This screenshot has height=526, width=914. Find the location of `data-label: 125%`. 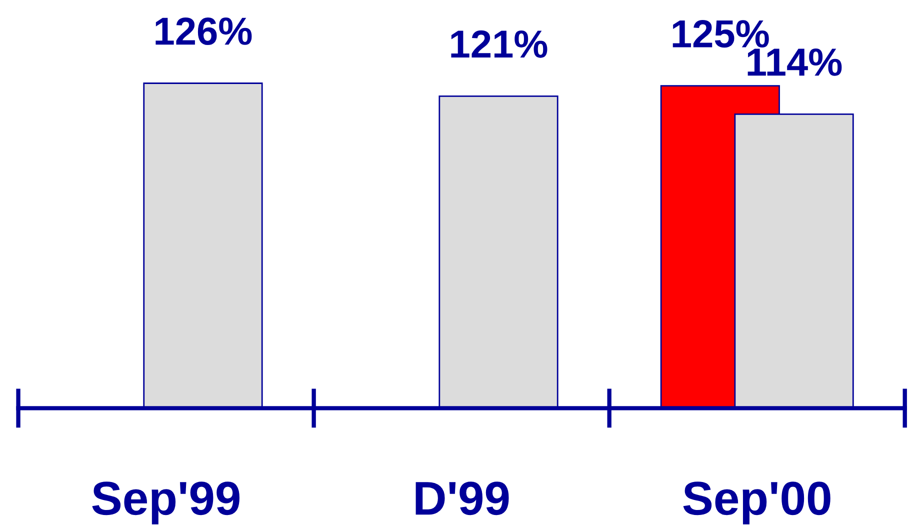

data-label: 125% is located at coordinates (720, 34).